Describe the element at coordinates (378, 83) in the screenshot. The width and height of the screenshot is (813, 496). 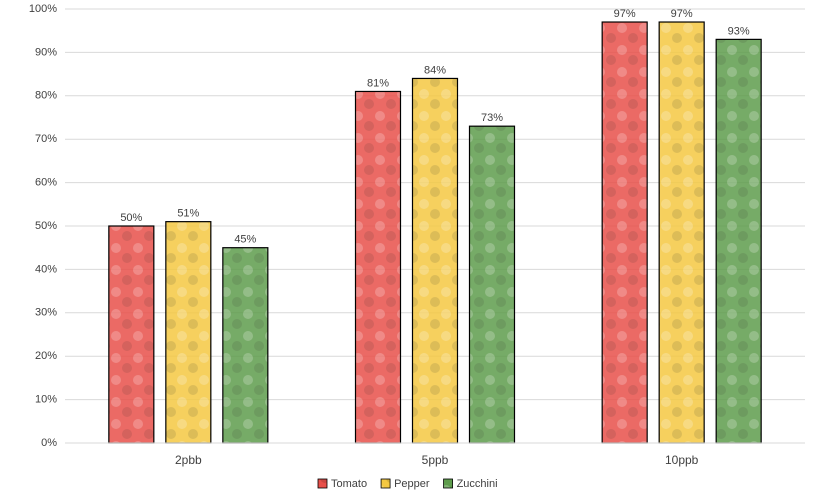
I see `data-label: 81%` at that location.